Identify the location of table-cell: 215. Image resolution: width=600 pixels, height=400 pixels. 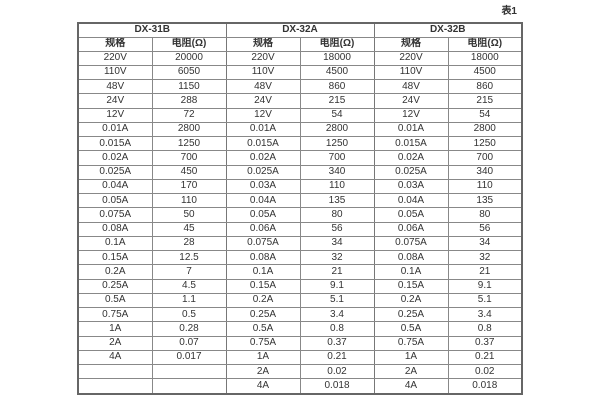
(485, 101).